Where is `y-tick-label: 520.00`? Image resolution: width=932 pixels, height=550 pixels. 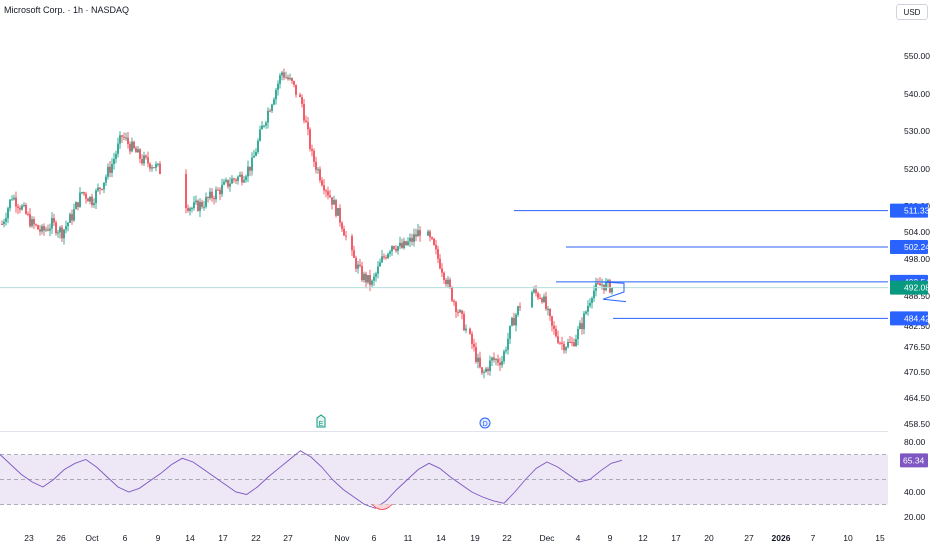 y-tick-label: 520.00 is located at coordinates (917, 169).